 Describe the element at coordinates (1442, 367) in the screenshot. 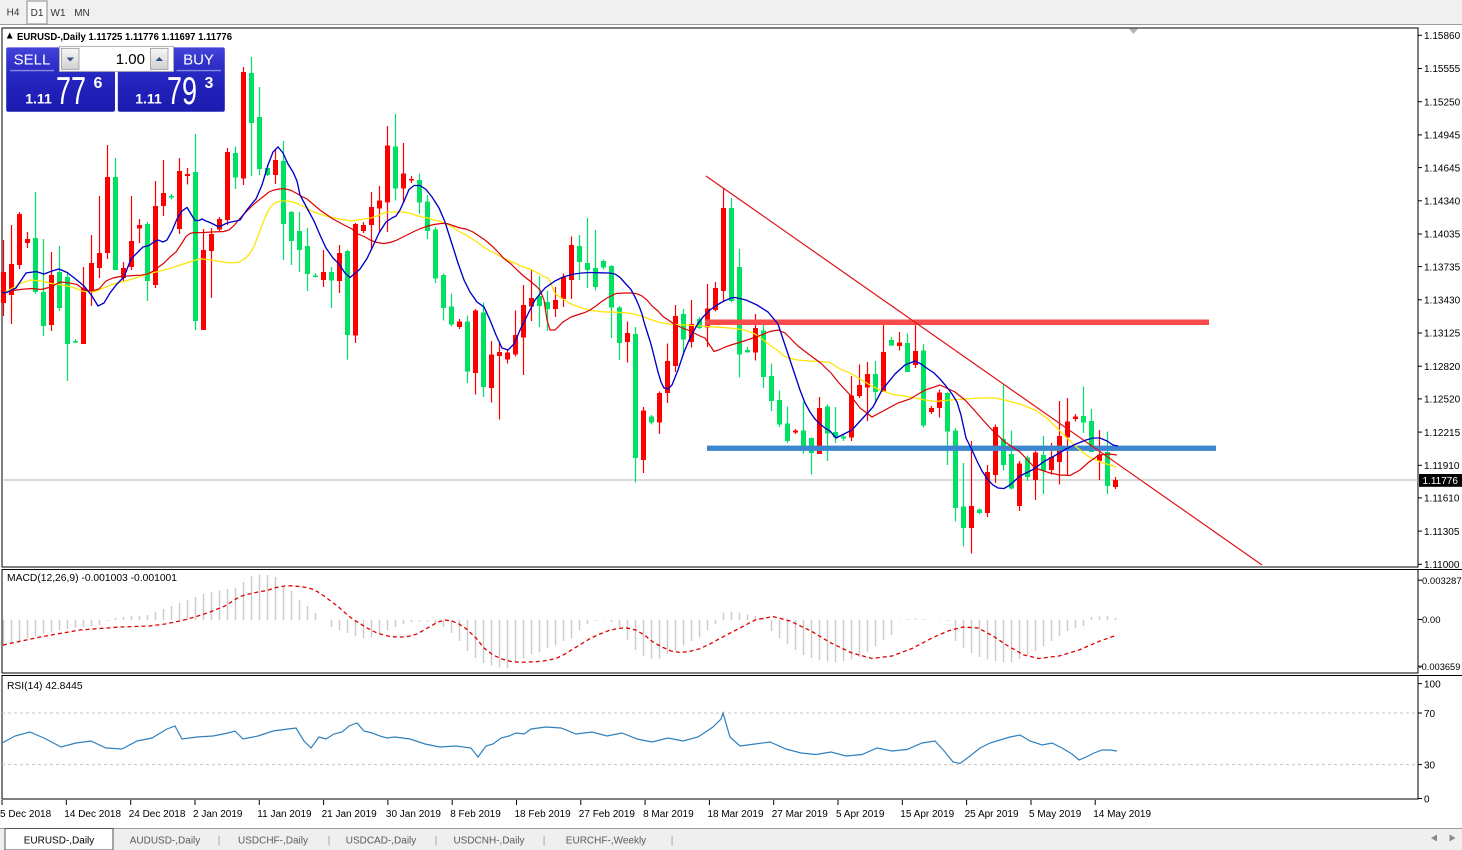

I see `svg-text: 1.12820` at that location.